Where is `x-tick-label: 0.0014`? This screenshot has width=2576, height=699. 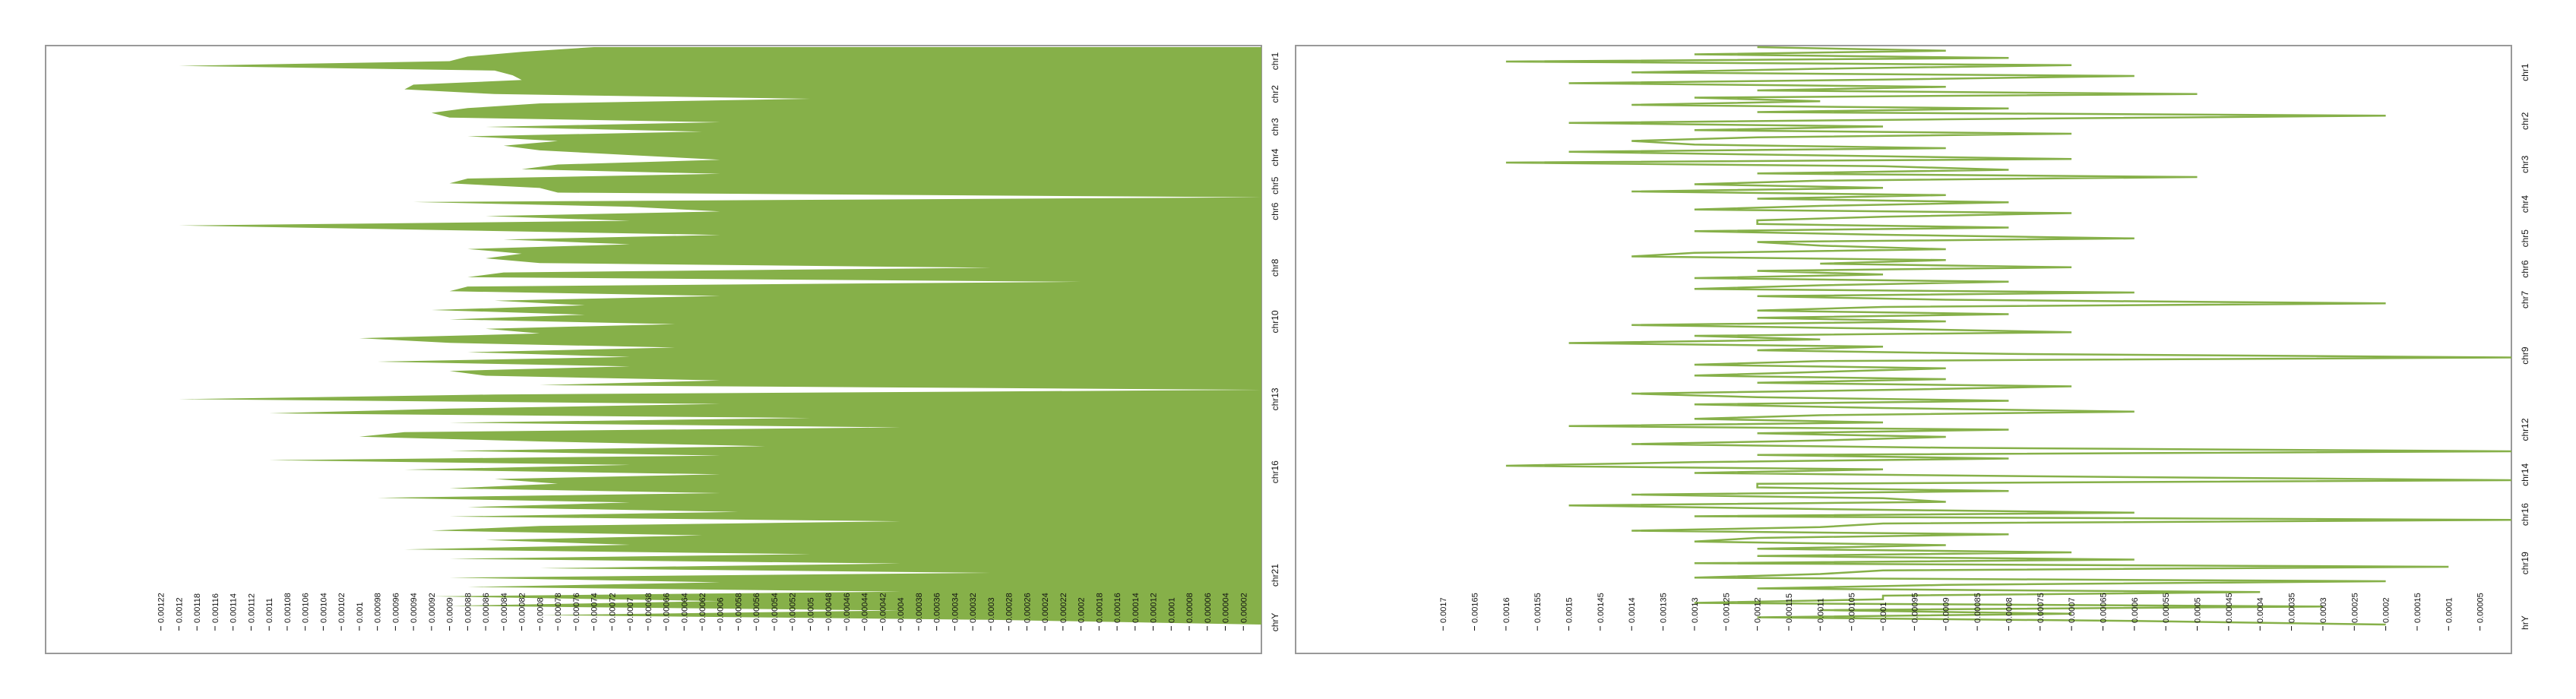 x-tick-label: 0.0014 is located at coordinates (1632, 610).